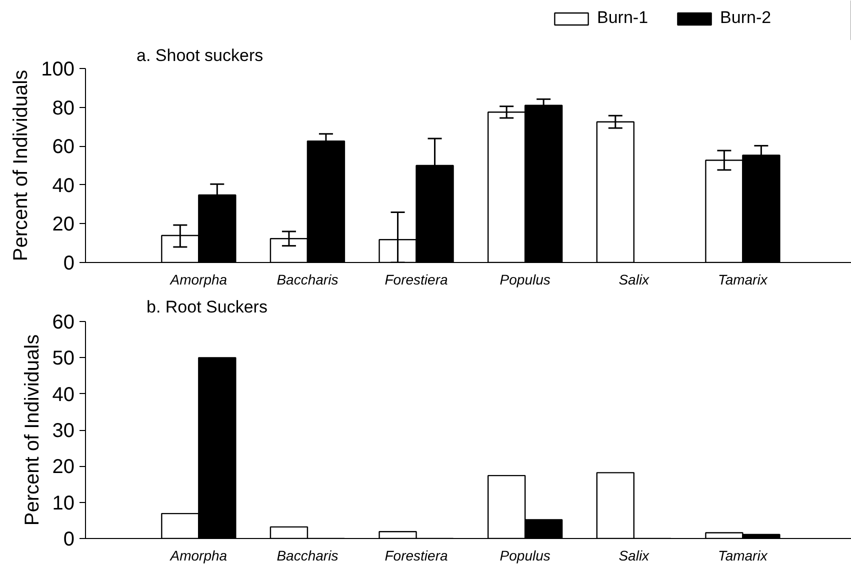  Describe the element at coordinates (63, 359) in the screenshot. I see `y-tick-label: 50` at that location.